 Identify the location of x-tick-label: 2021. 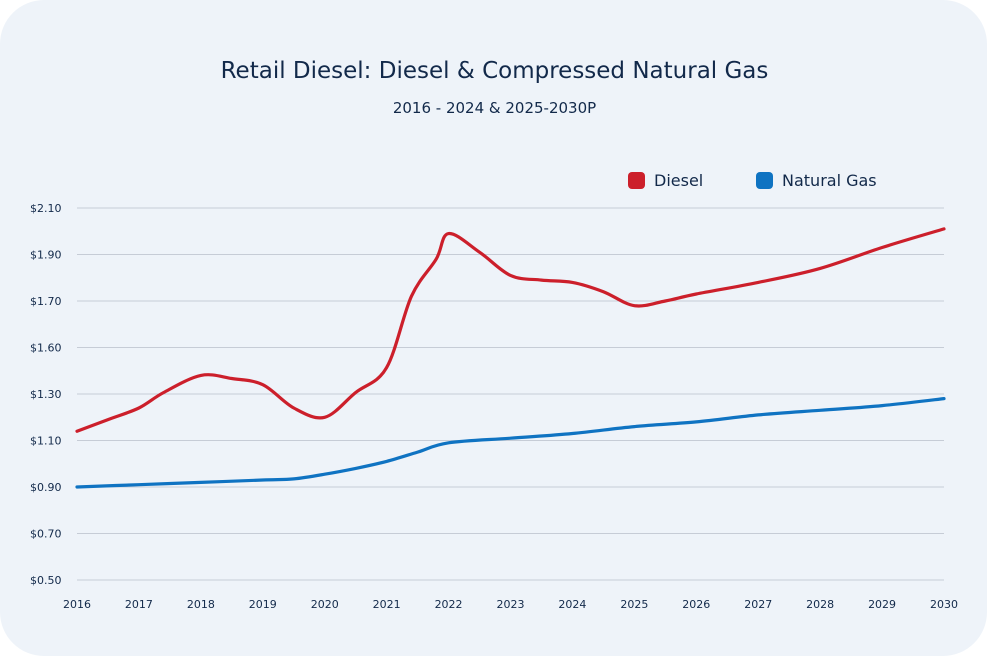
(387, 604).